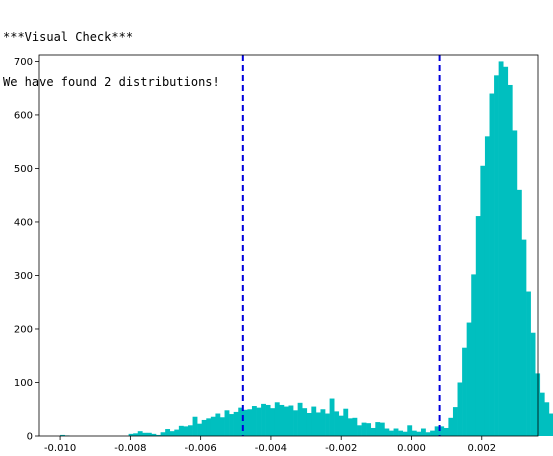 Image resolution: width=553 pixels, height=456 pixels. What do you see at coordinates (23, 329) in the screenshot?
I see `y-tick-label: 200` at bounding box center [23, 329].